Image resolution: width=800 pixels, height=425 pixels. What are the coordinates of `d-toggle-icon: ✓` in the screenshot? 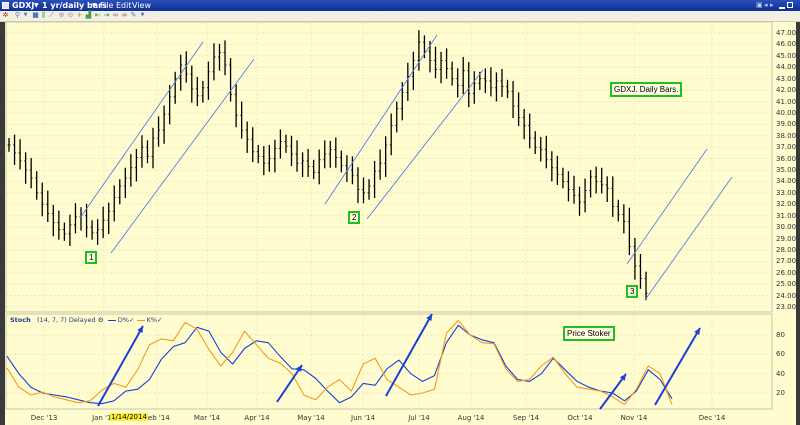 It's located at (131, 320).